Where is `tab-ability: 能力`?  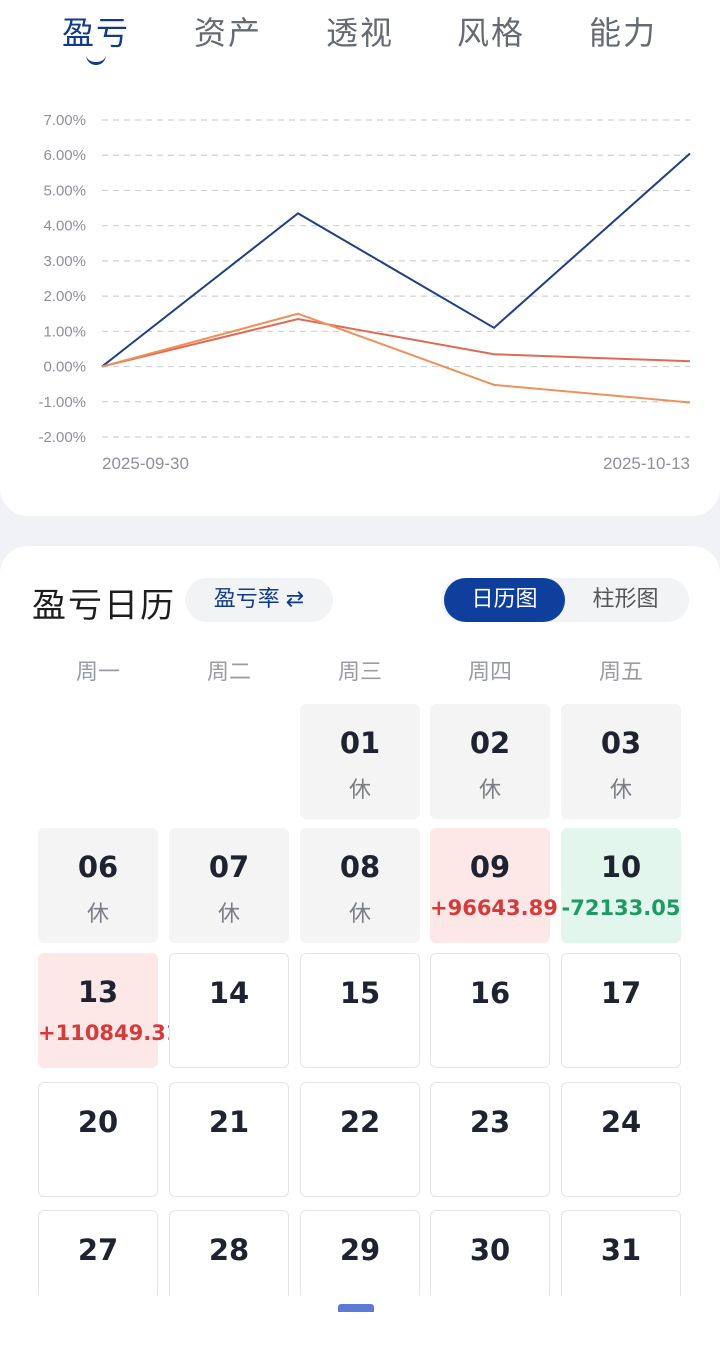
tab-ability: 能力 is located at coordinates (623, 31).